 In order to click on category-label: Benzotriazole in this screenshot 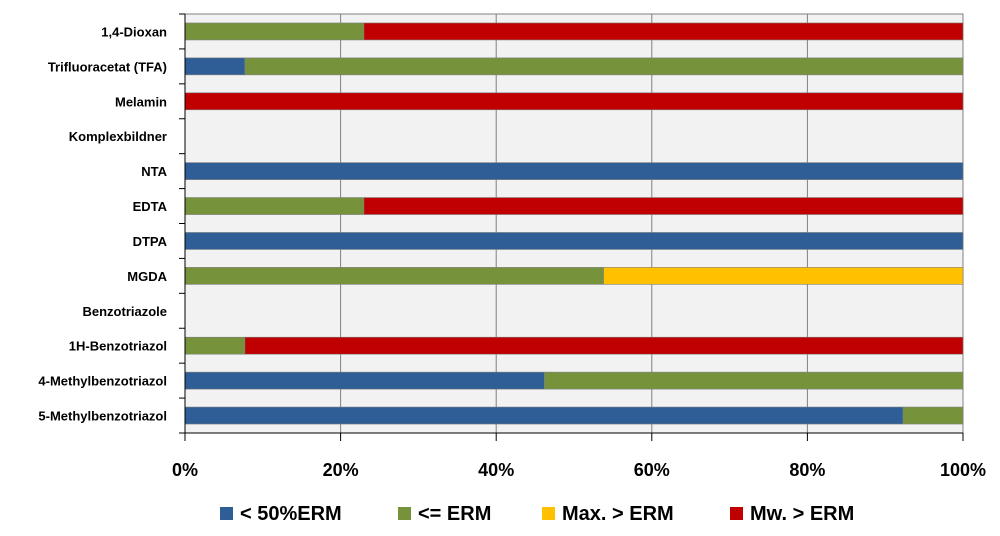, I will do `click(124, 311)`.